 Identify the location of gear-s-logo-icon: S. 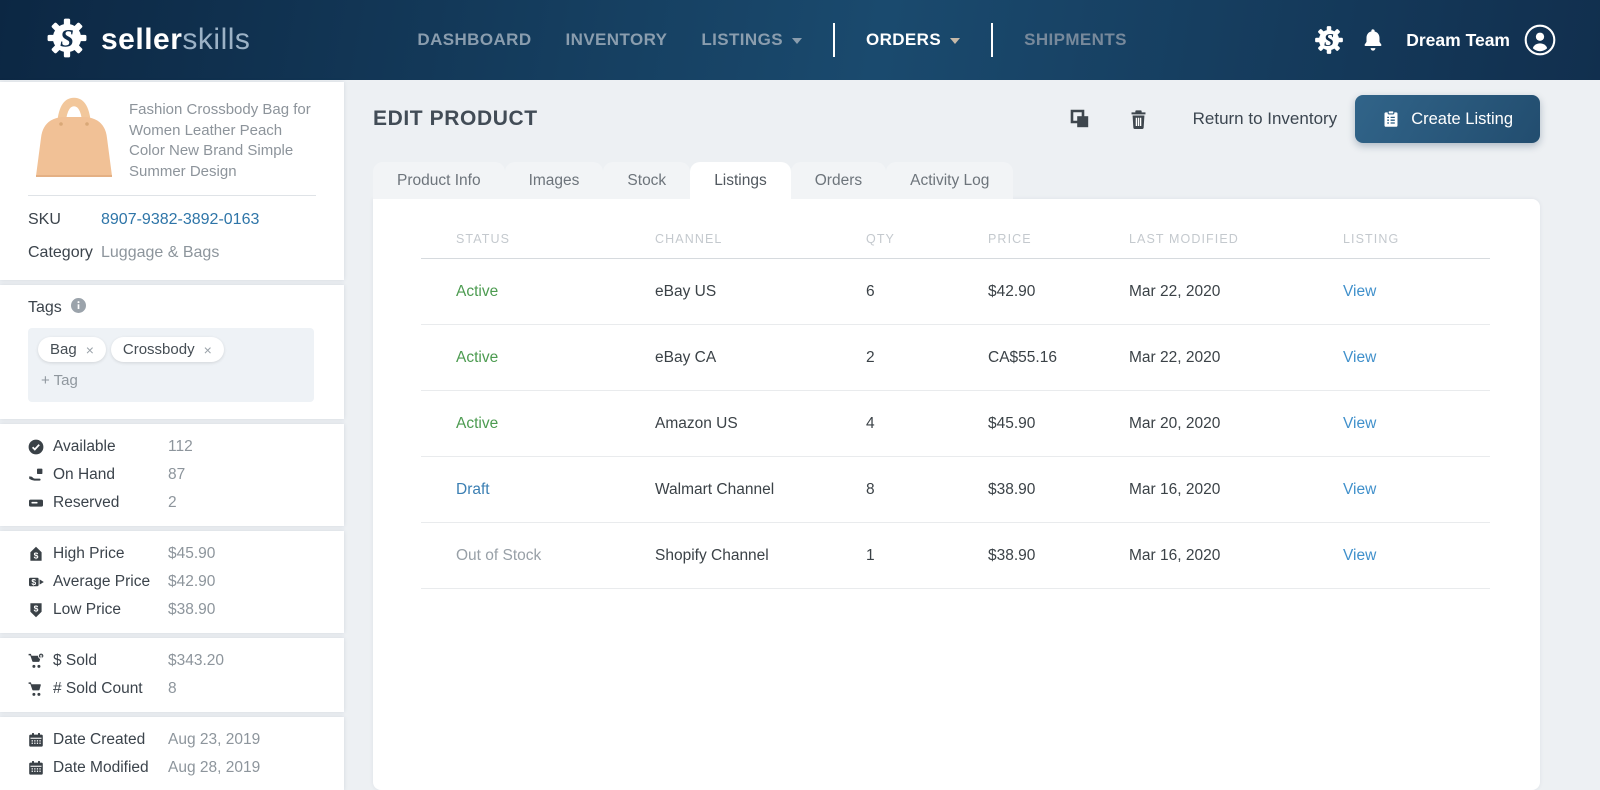
(67, 40).